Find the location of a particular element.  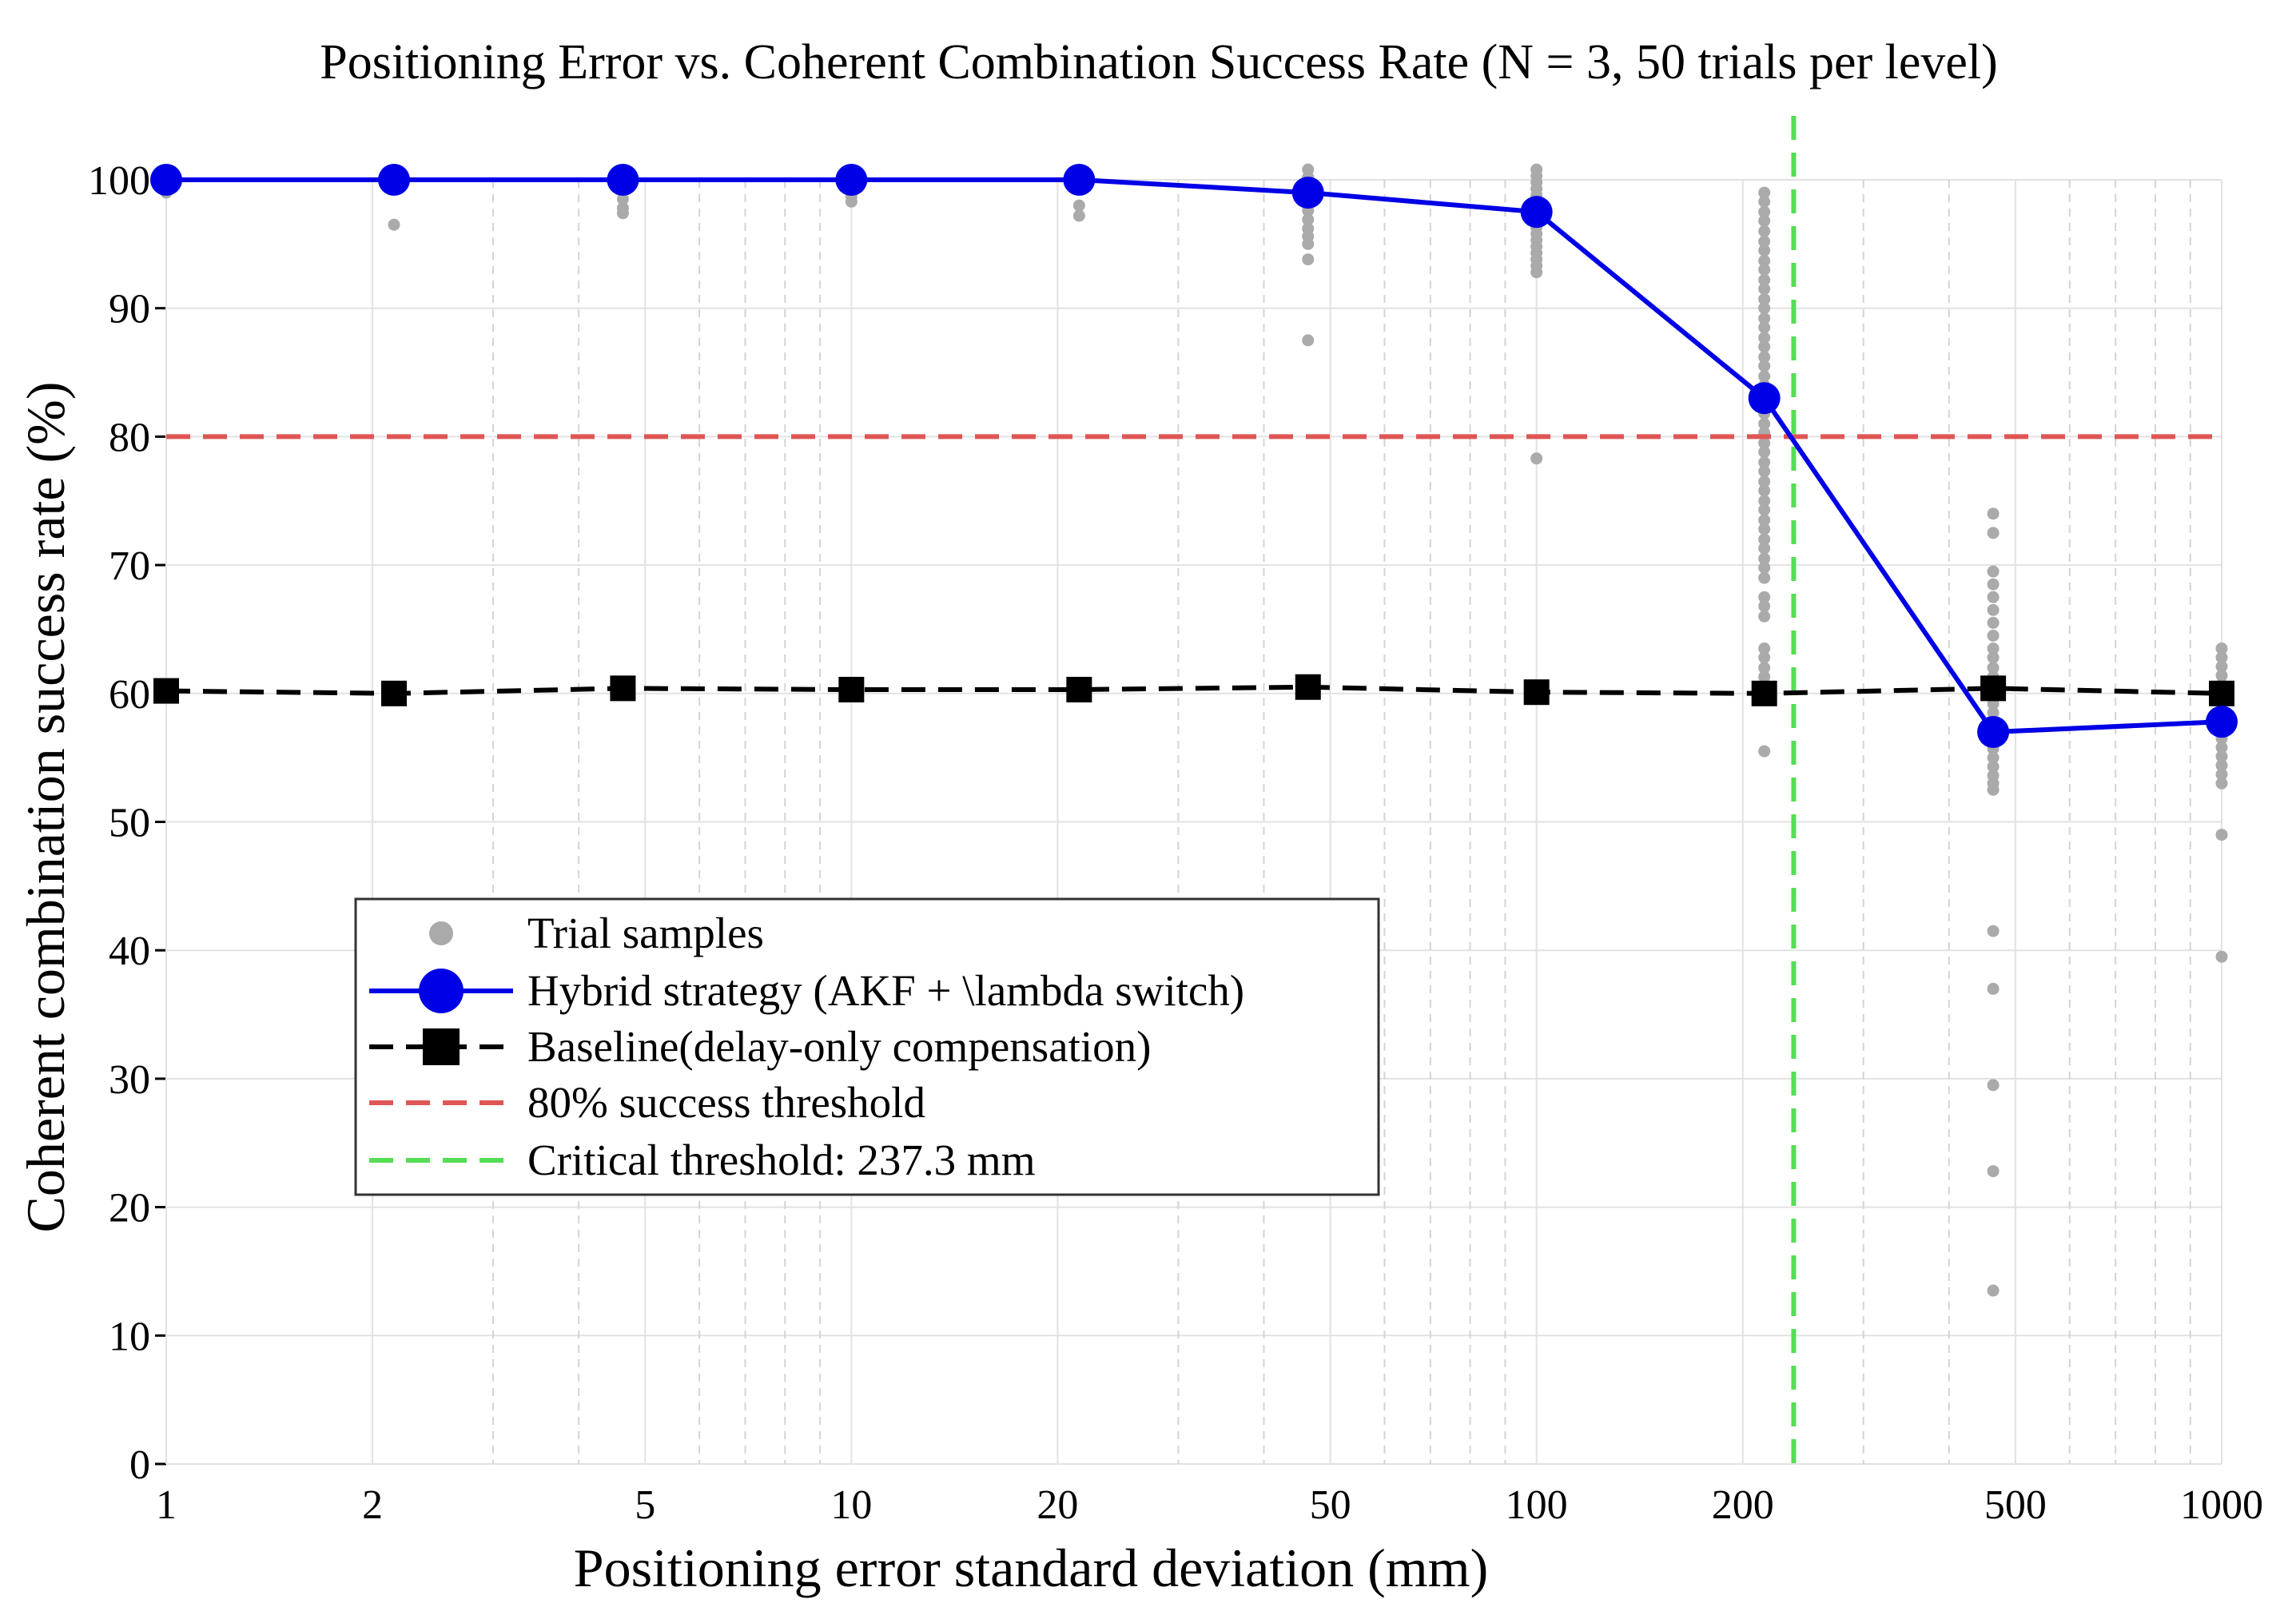

y-tick-label: 80 is located at coordinates (129, 438).